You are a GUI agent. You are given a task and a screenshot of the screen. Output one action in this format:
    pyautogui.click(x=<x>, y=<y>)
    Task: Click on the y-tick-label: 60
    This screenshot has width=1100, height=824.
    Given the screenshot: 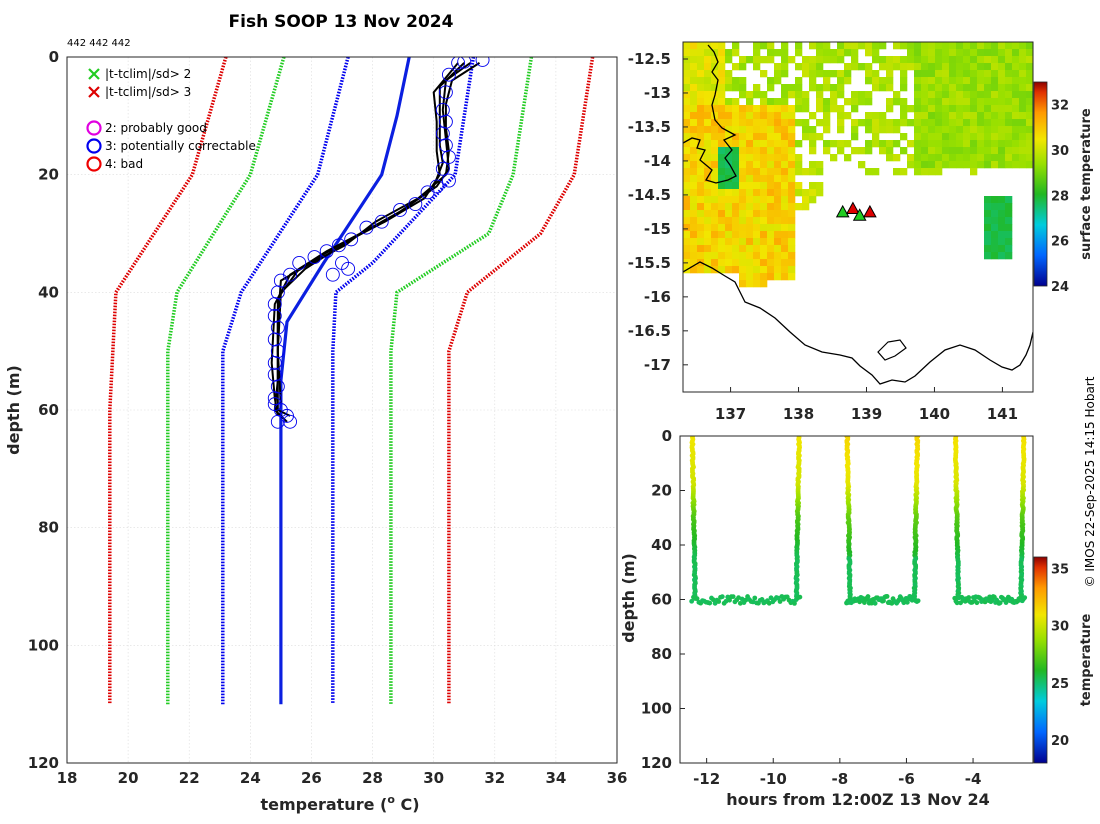 What is the action you would take?
    pyautogui.click(x=48, y=410)
    